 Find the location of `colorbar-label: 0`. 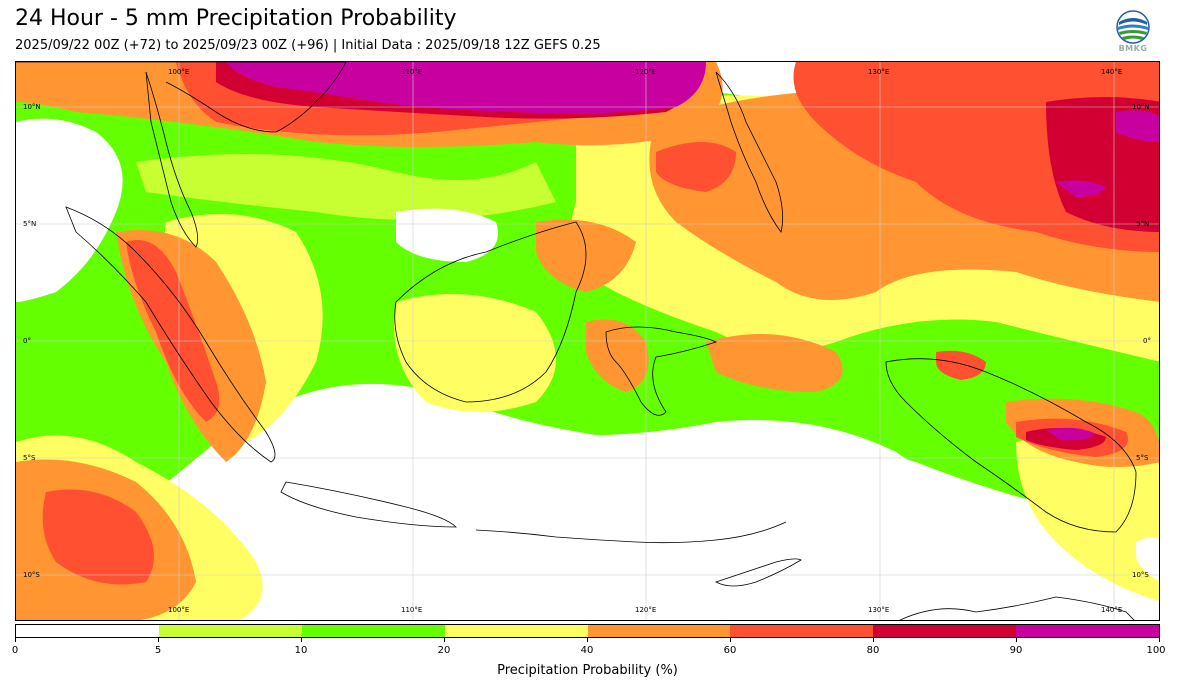

colorbar-label: 0 is located at coordinates (15, 650).